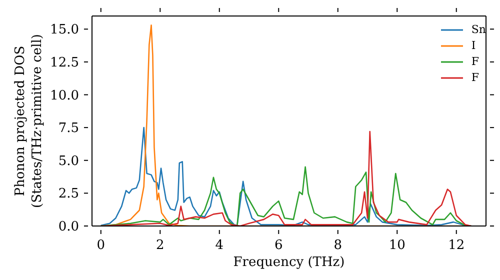  Describe the element at coordinates (160, 245) in the screenshot. I see `x-tick-label: 2` at that location.